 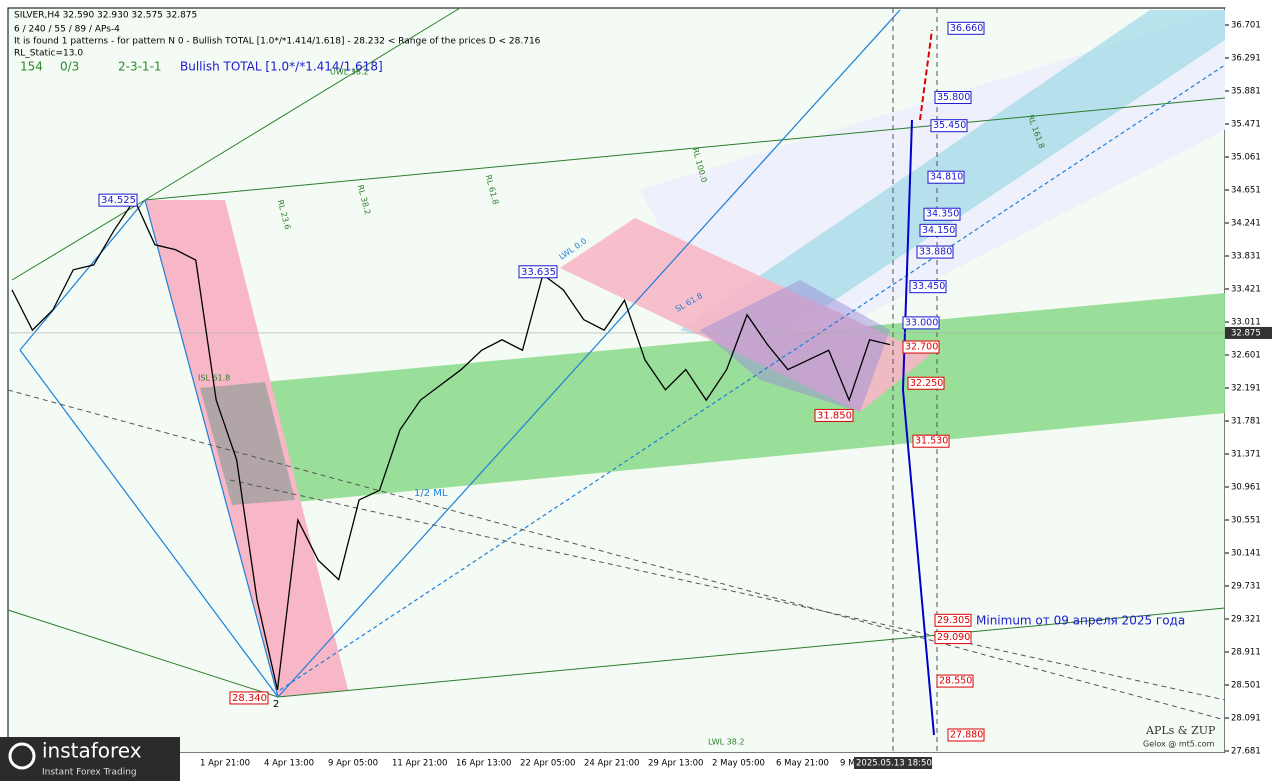 I want to click on pivot-label: 28.340, so click(x=249, y=698).